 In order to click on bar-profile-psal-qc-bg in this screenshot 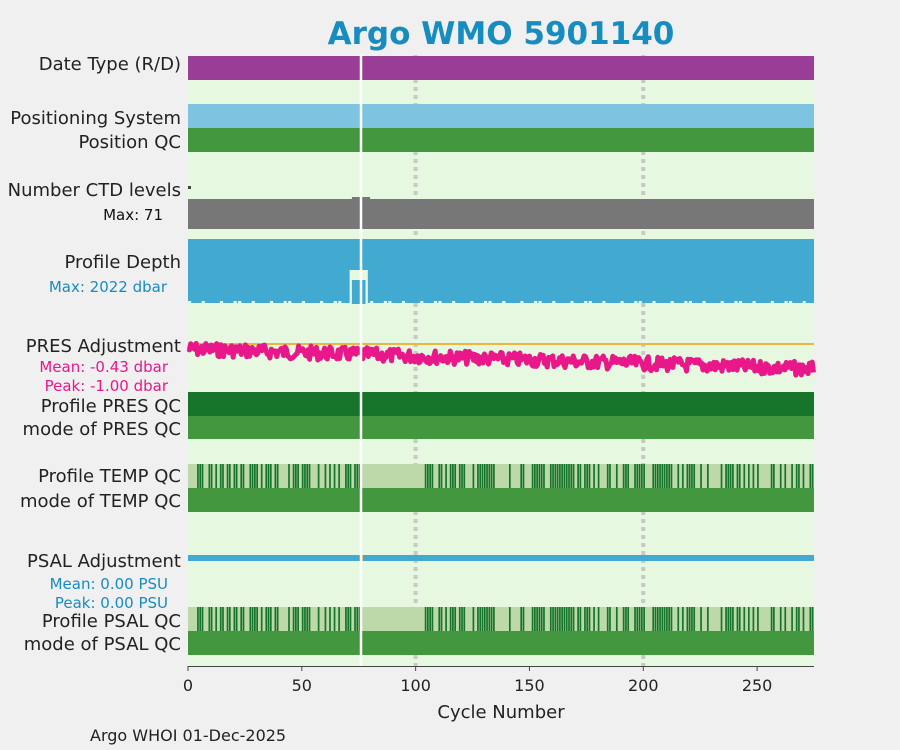, I will do `click(501, 619)`.